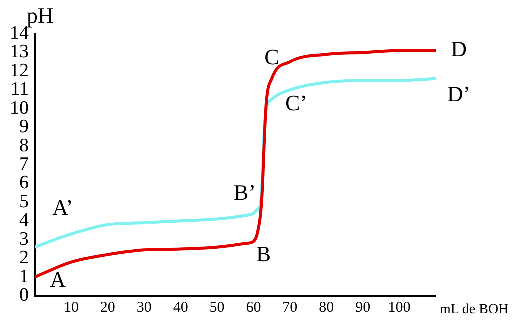  I want to click on y-tick-label: 14, so click(20, 33).